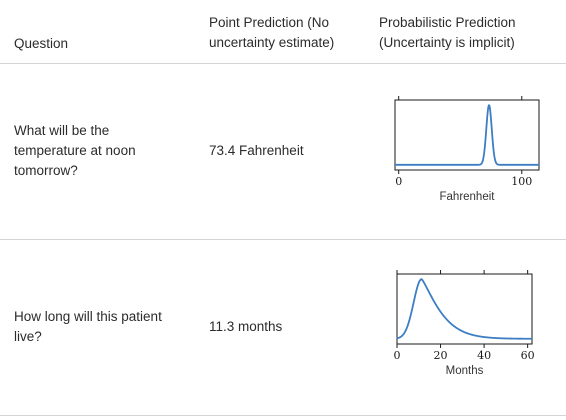 The width and height of the screenshot is (566, 420). I want to click on x-axis-label: Fahrenheit, so click(468, 197).